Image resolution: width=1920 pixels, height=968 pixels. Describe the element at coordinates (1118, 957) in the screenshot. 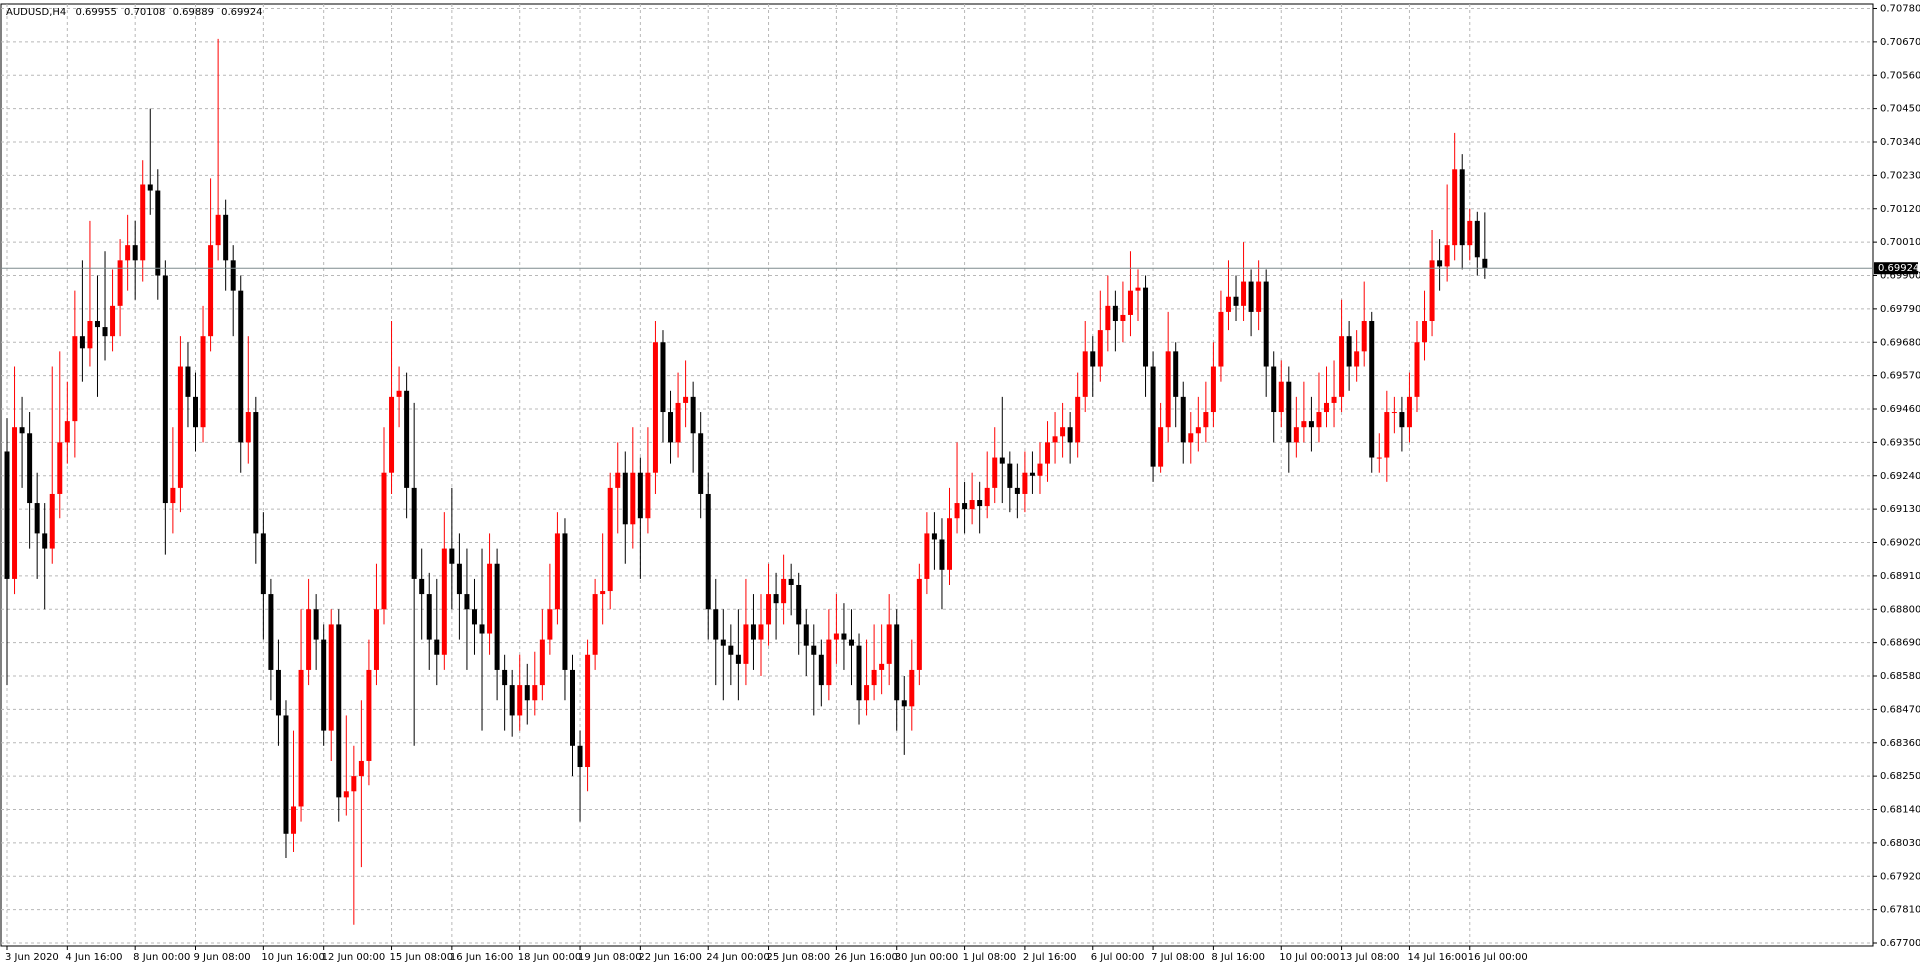

I see `x-tick-label: 6 Jul 00:00` at that location.